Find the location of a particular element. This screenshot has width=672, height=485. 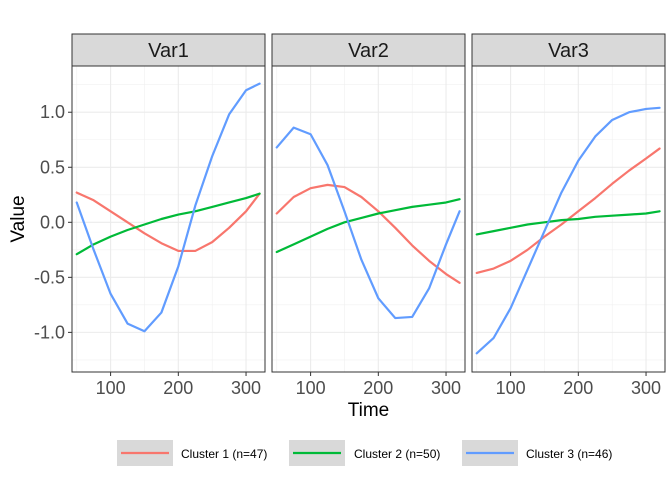

y-tick-label: -1.0 is located at coordinates (49, 332).